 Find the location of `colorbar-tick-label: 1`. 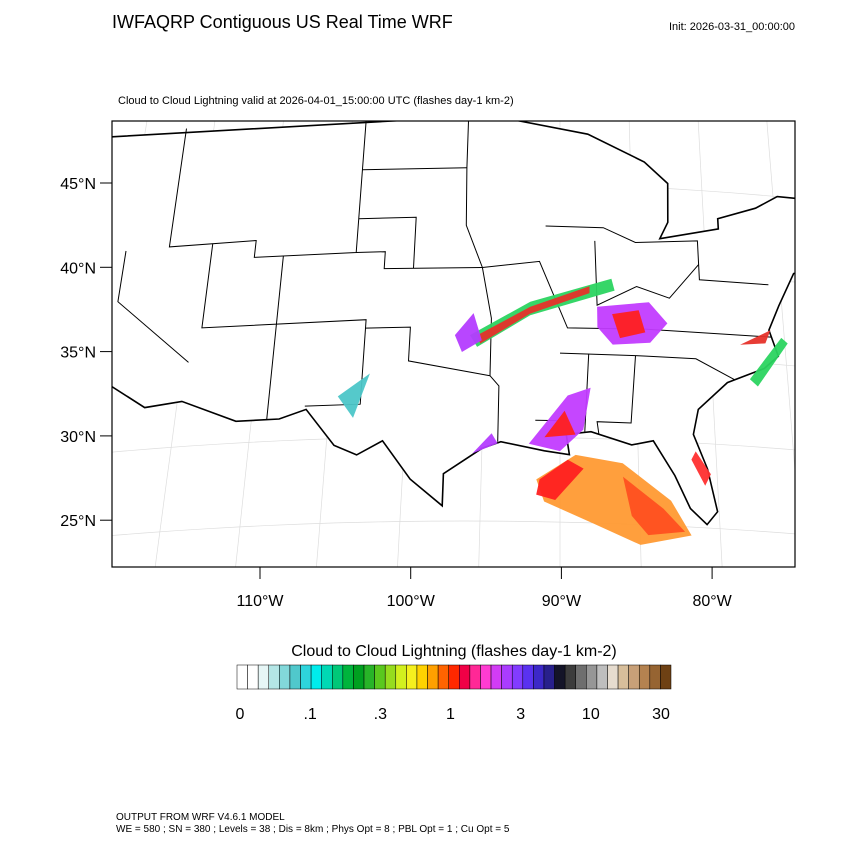

colorbar-tick-label: 1 is located at coordinates (450, 714).